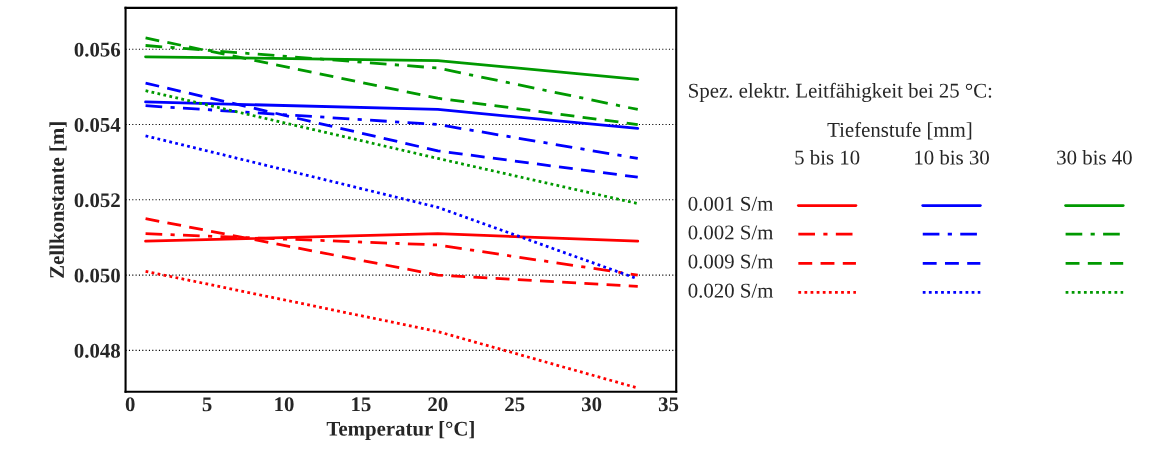 Image resolution: width=1152 pixels, height=462 pixels. What do you see at coordinates (731, 203) in the screenshot?
I see `legend-label: 0.001 S/m` at bounding box center [731, 203].